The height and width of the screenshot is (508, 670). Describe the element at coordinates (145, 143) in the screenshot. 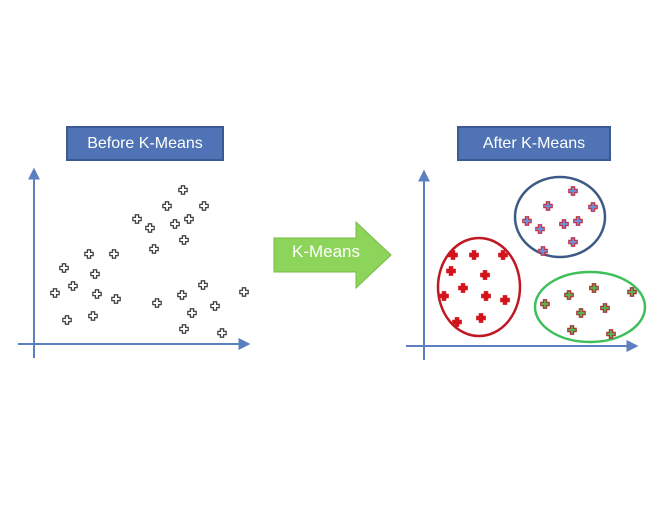

I see `before-title: Before K-Means` at that location.